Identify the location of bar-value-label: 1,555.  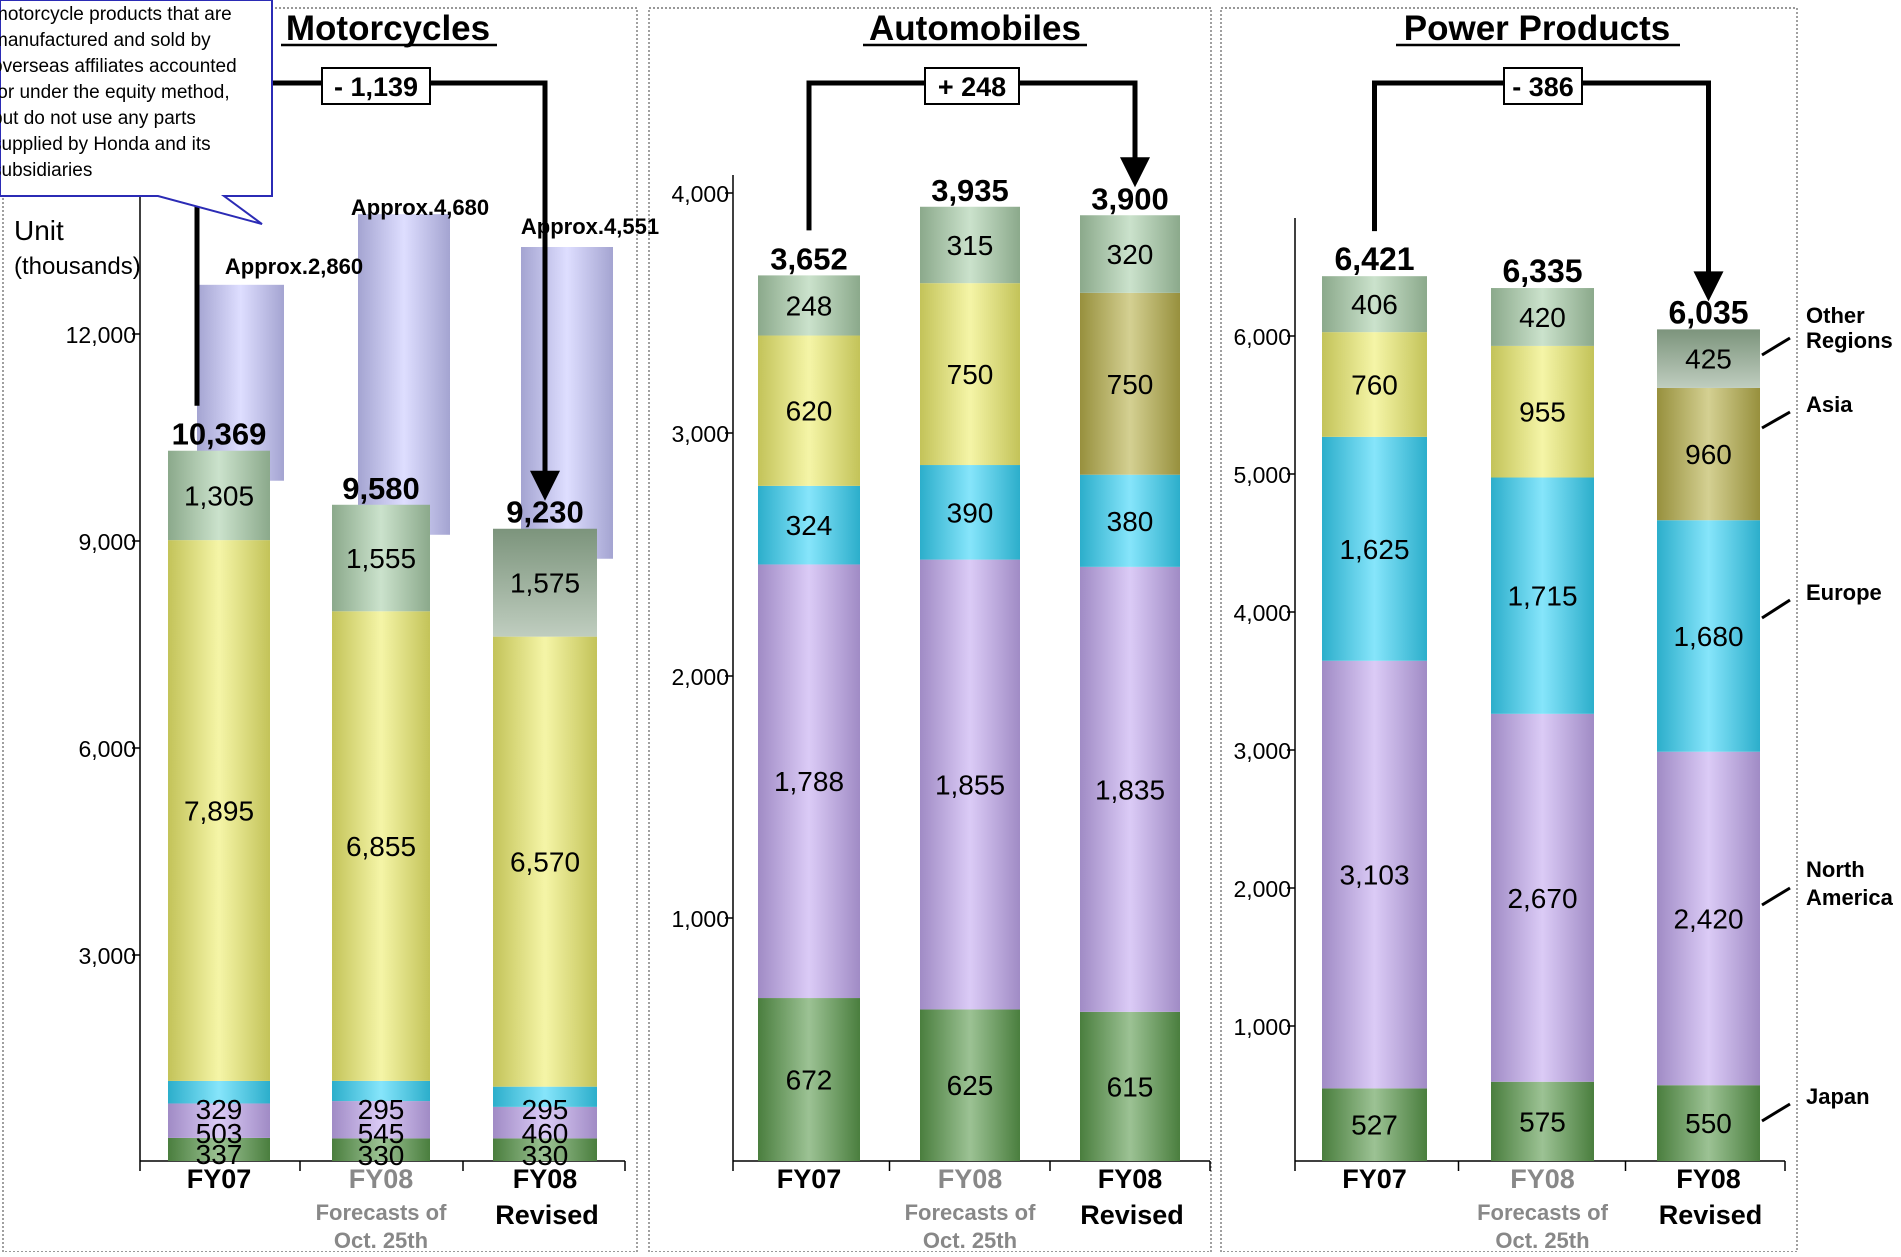
(381, 558).